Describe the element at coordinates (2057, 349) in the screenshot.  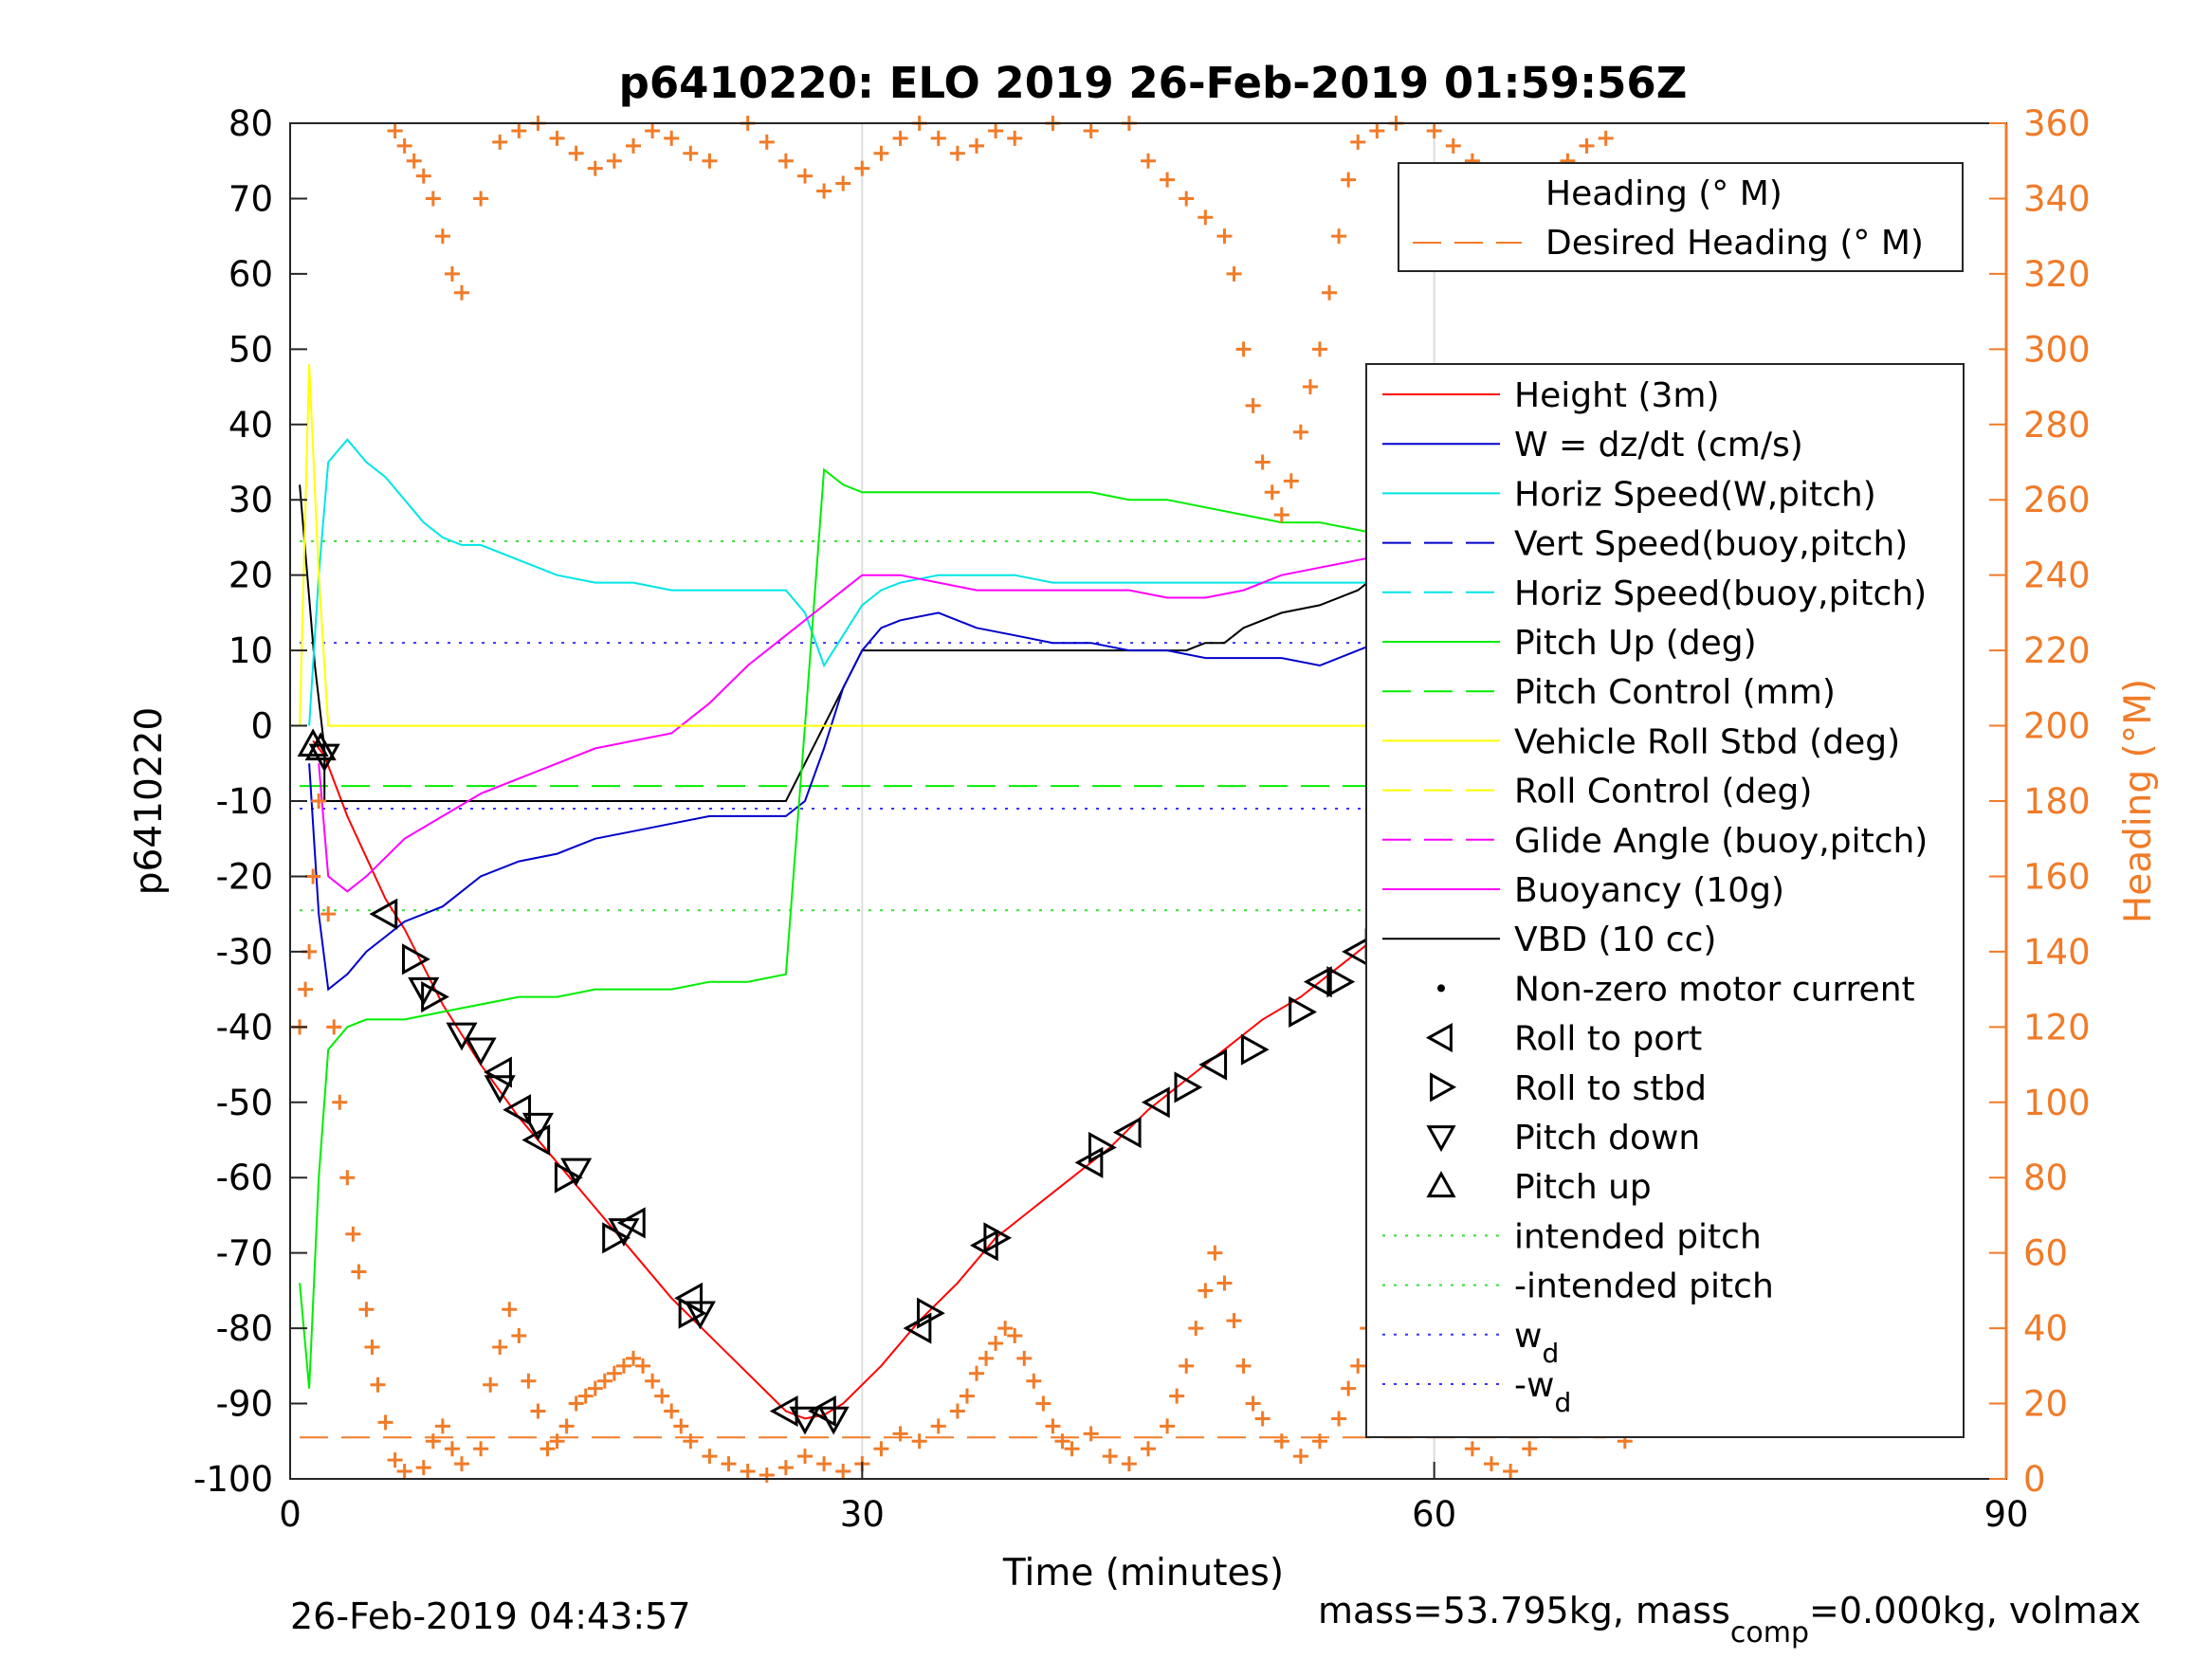
I see `y-tick-label-right: 300` at that location.